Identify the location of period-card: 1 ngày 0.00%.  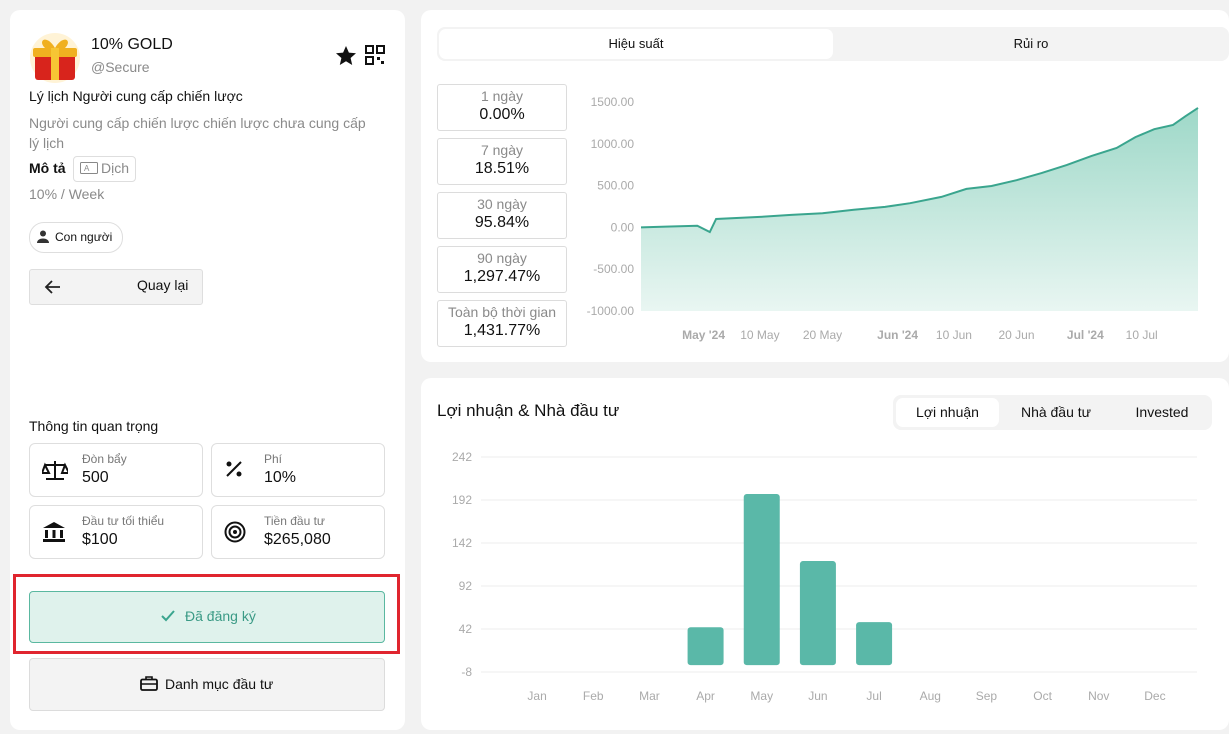
(502, 107).